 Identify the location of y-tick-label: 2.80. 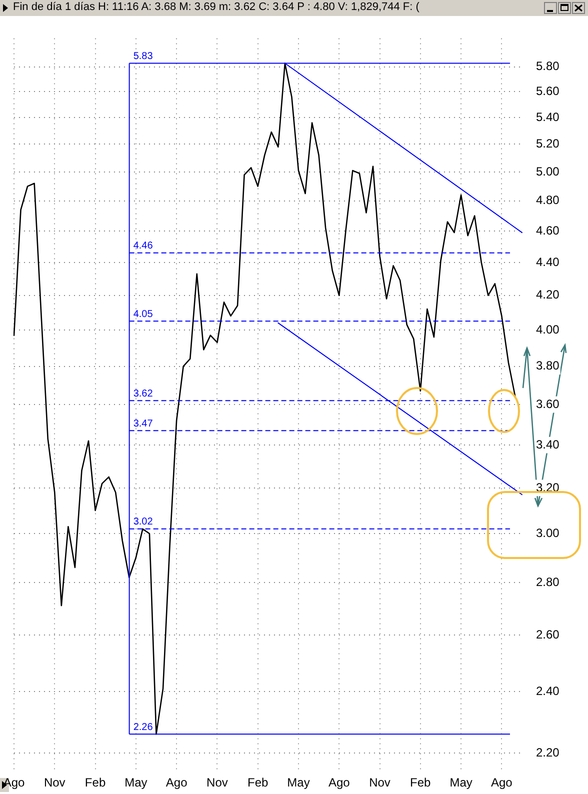
(548, 581).